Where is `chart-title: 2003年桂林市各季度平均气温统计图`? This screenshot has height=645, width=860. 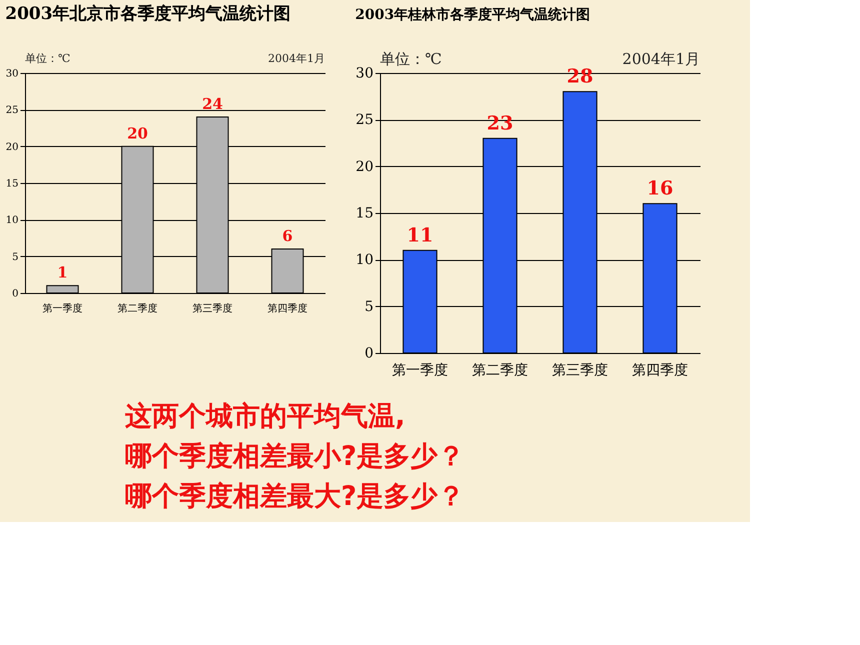
chart-title: 2003年桂林市各季度平均气温统计图 is located at coordinates (472, 14).